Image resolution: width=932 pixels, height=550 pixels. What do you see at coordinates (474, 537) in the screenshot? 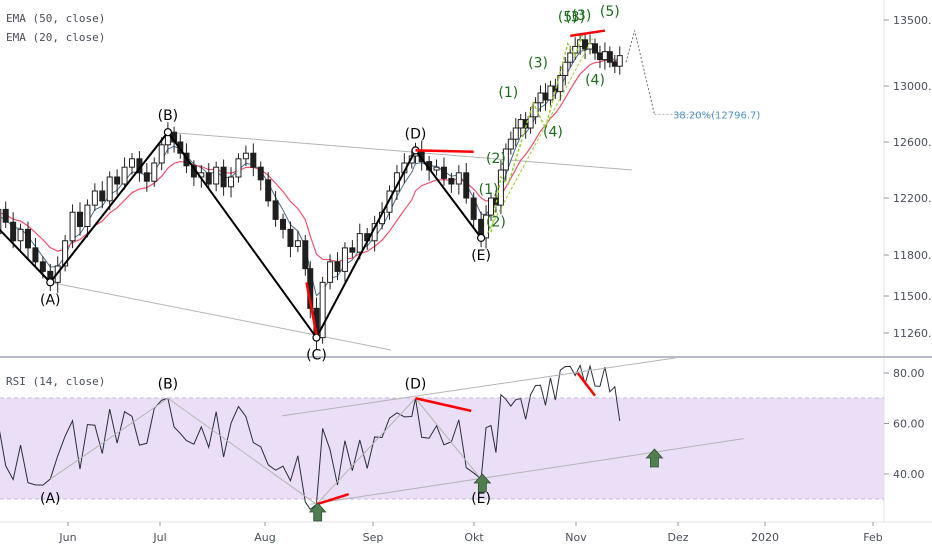
I see `time-tick-label: Okt` at bounding box center [474, 537].